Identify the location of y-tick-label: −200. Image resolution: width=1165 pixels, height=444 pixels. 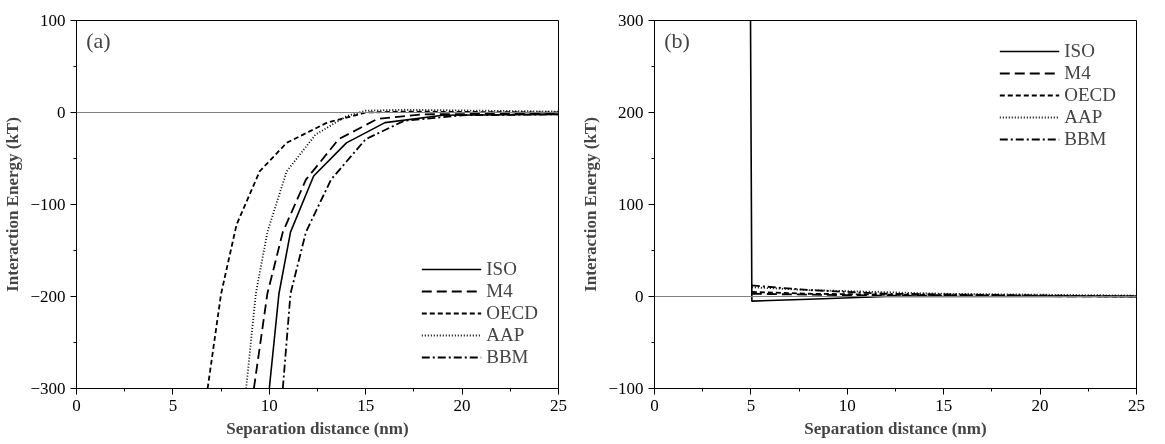
(48, 296).